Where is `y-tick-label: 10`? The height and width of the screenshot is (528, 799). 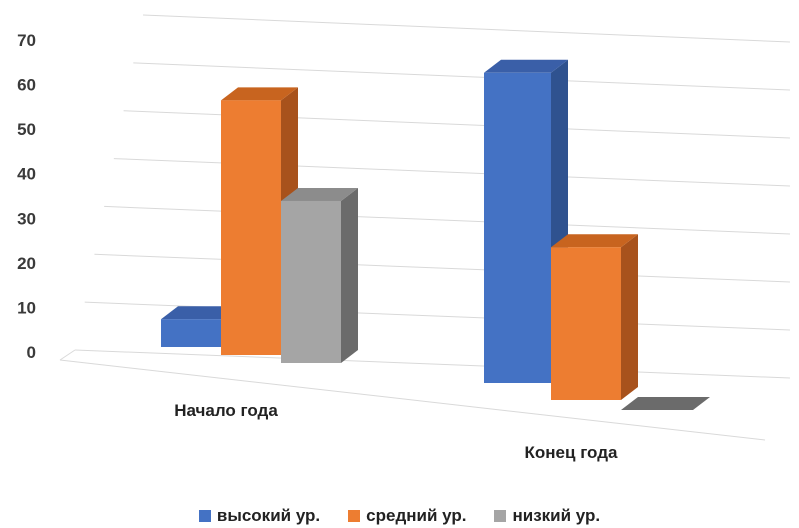
y-tick-label: 10 is located at coordinates (26, 307).